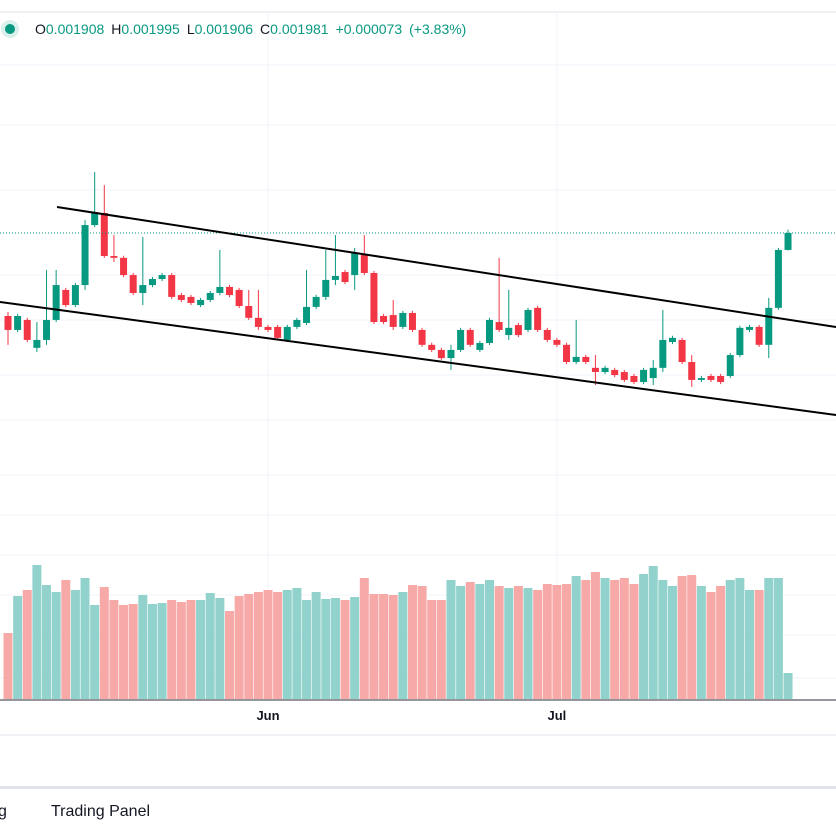 This screenshot has height=839, width=836. Describe the element at coordinates (3, 811) in the screenshot. I see `tab: g` at that location.